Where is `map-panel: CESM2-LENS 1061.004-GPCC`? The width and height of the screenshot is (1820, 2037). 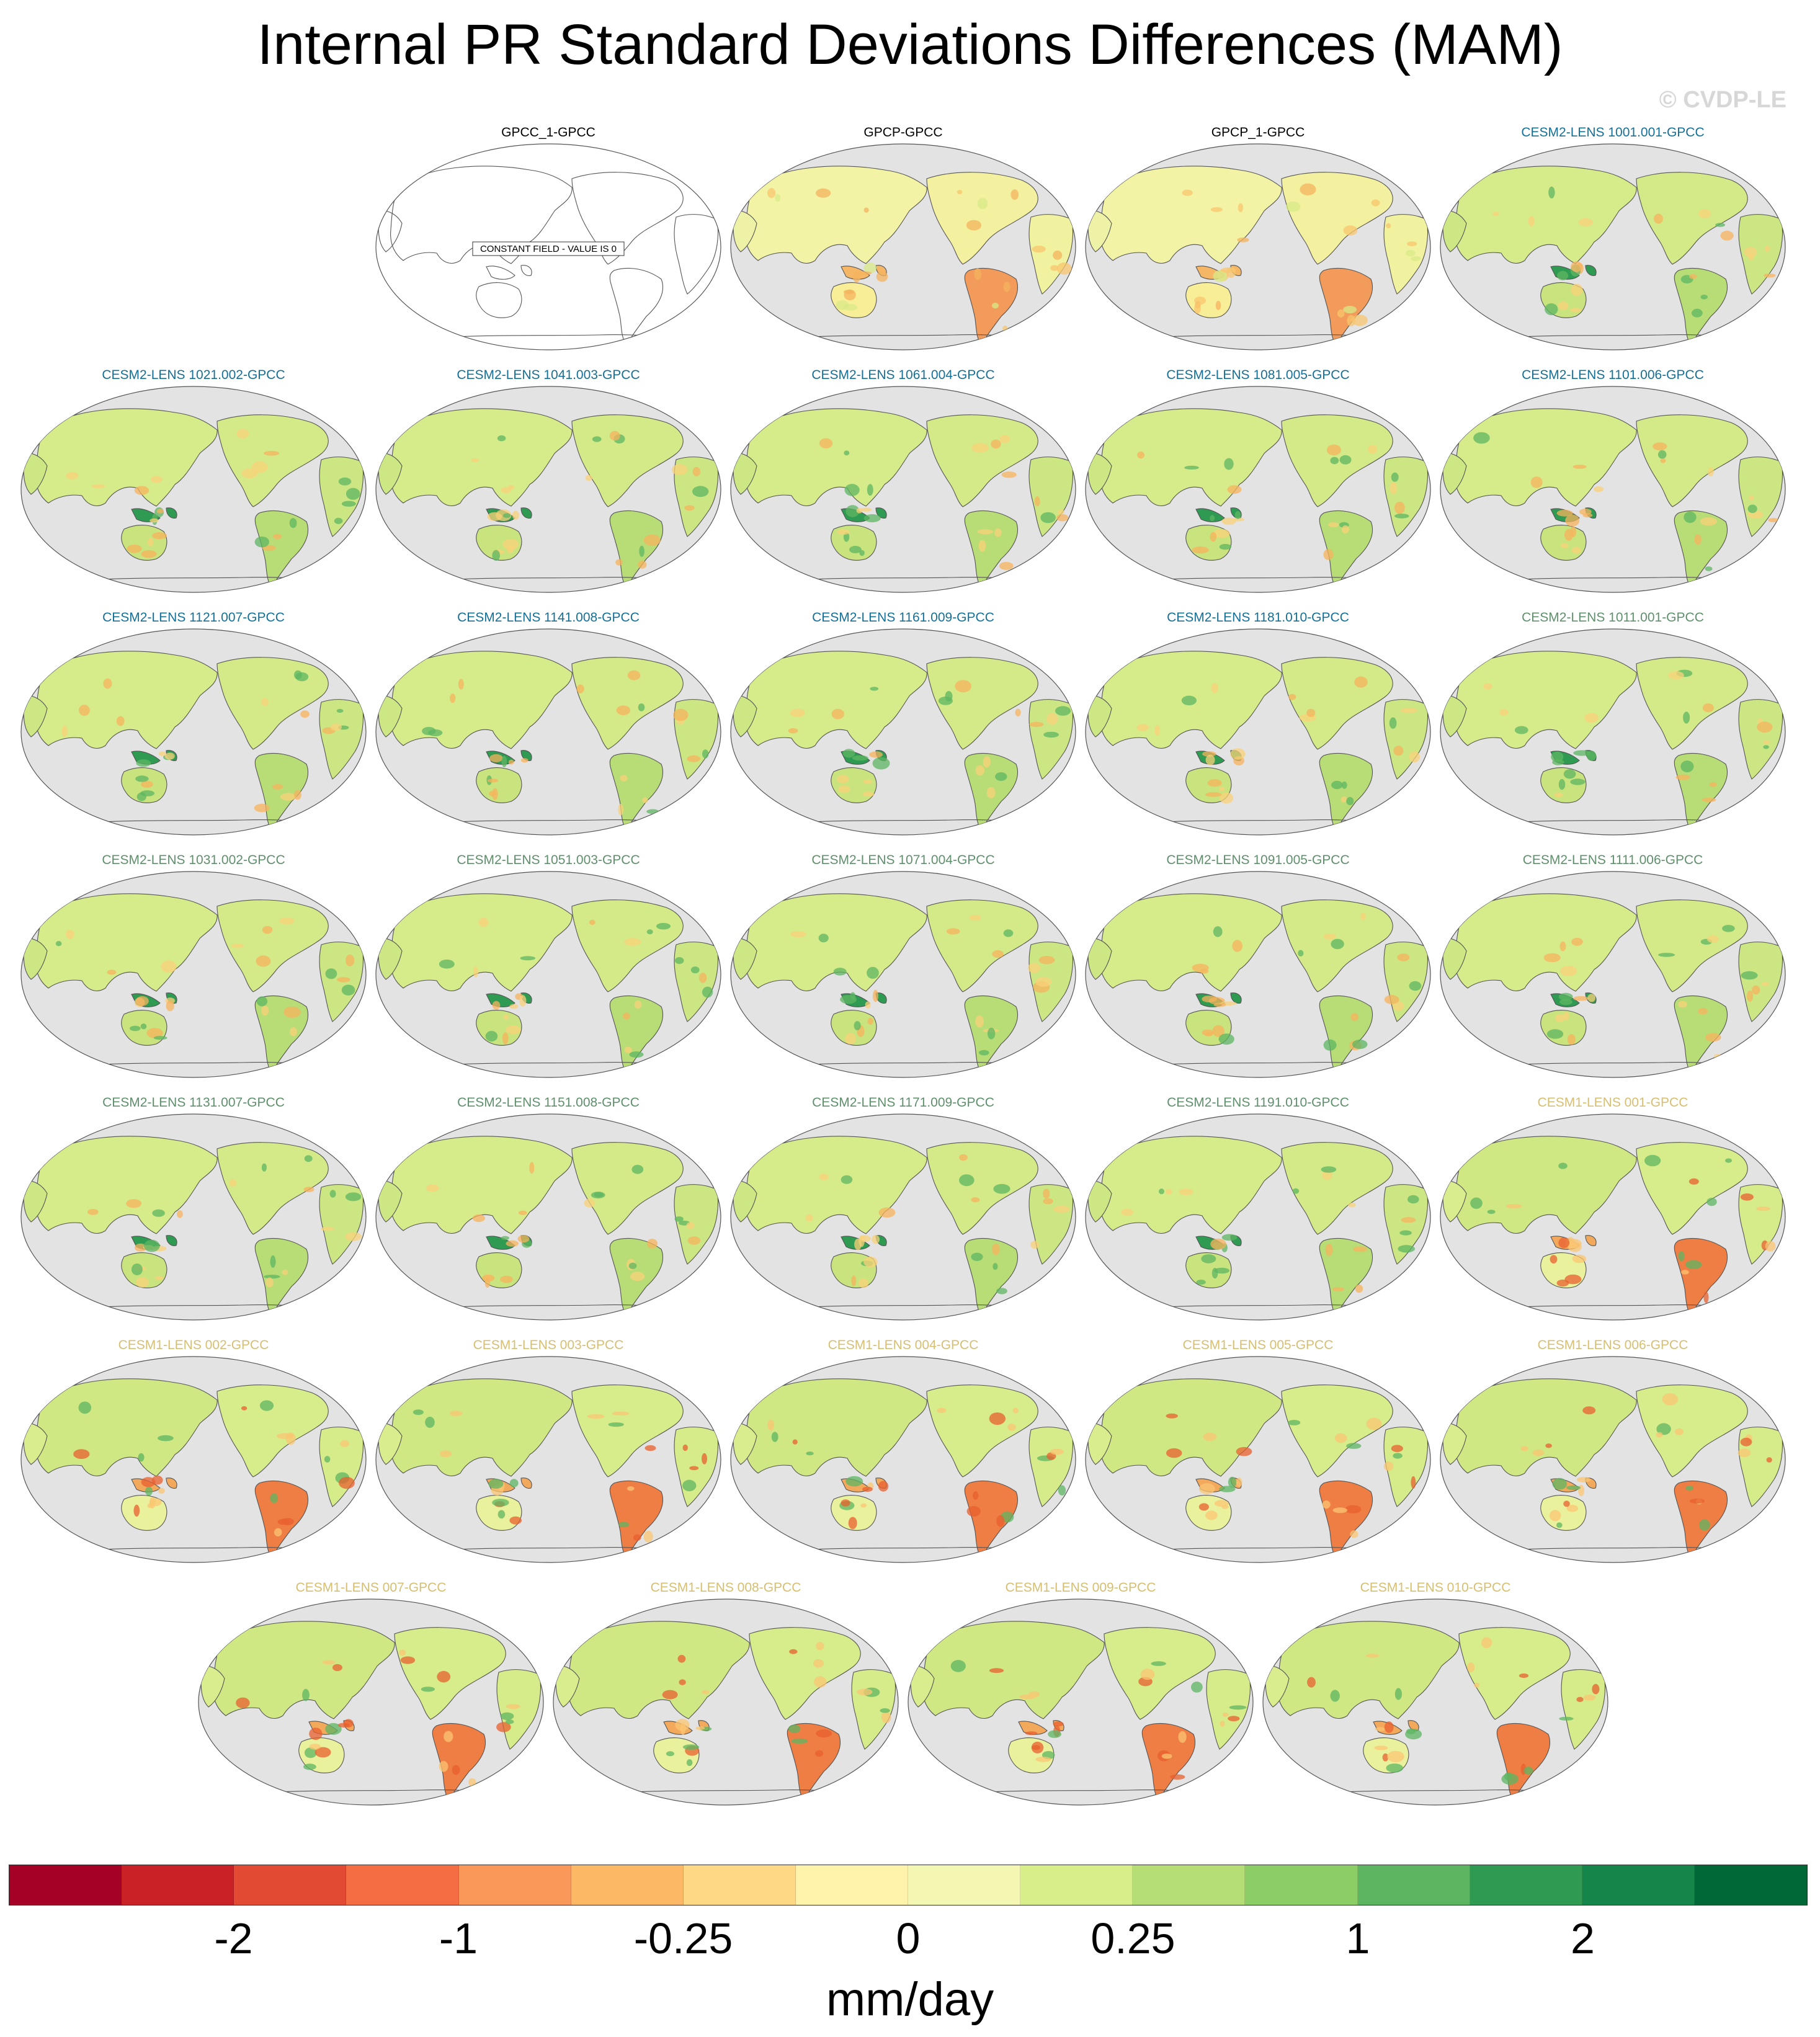 map-panel: CESM2-LENS 1061.004-GPCC is located at coordinates (903, 480).